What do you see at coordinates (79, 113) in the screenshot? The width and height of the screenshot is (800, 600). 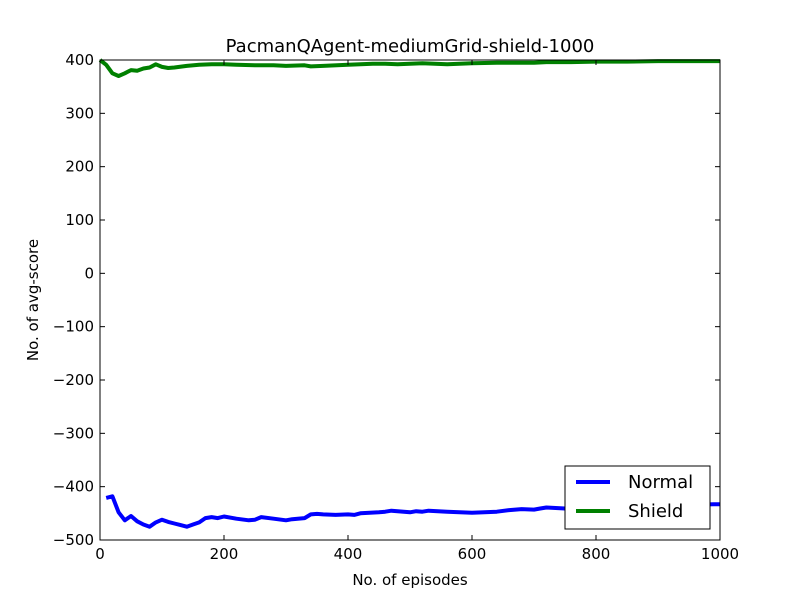 I see `y-tick-label: 300` at bounding box center [79, 113].